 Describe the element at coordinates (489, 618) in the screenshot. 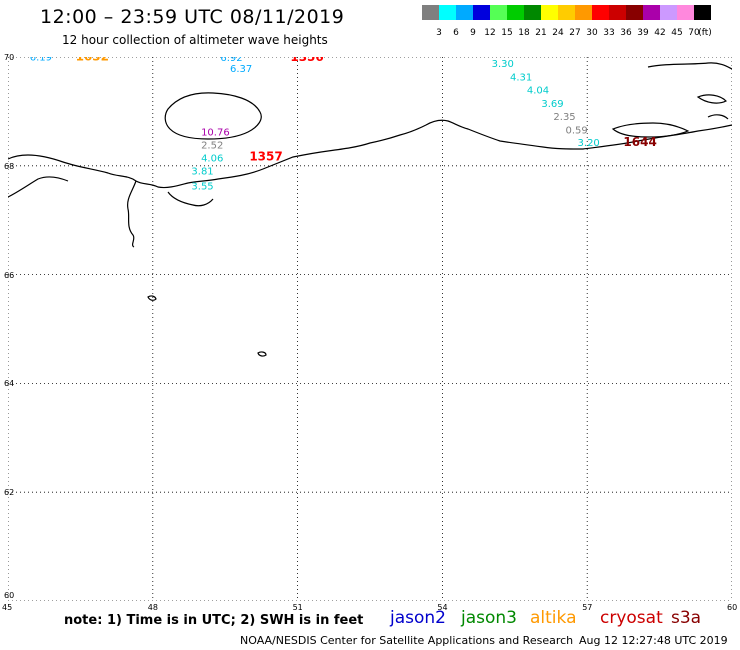

I see `satellite-legend-item: jason3` at that location.